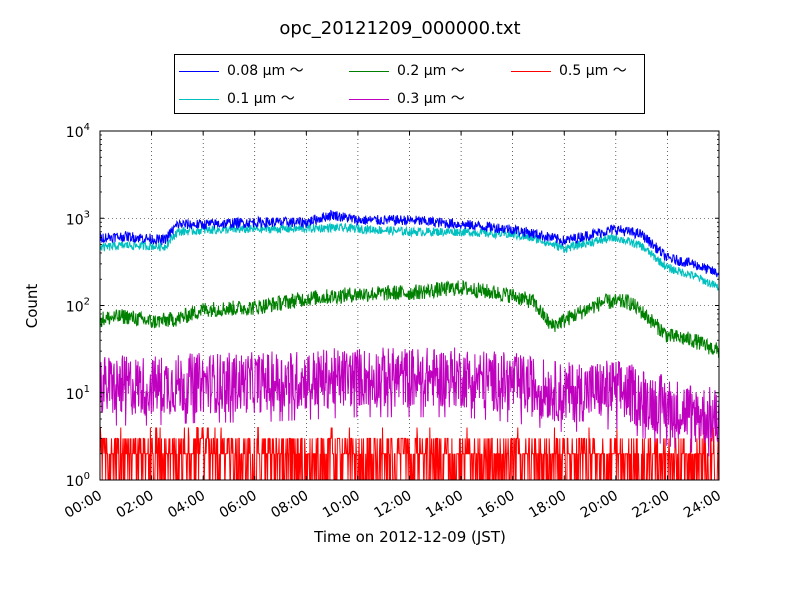 This screenshot has width=800, height=600. I want to click on legend-label: 0.5 μm ～, so click(593, 71).